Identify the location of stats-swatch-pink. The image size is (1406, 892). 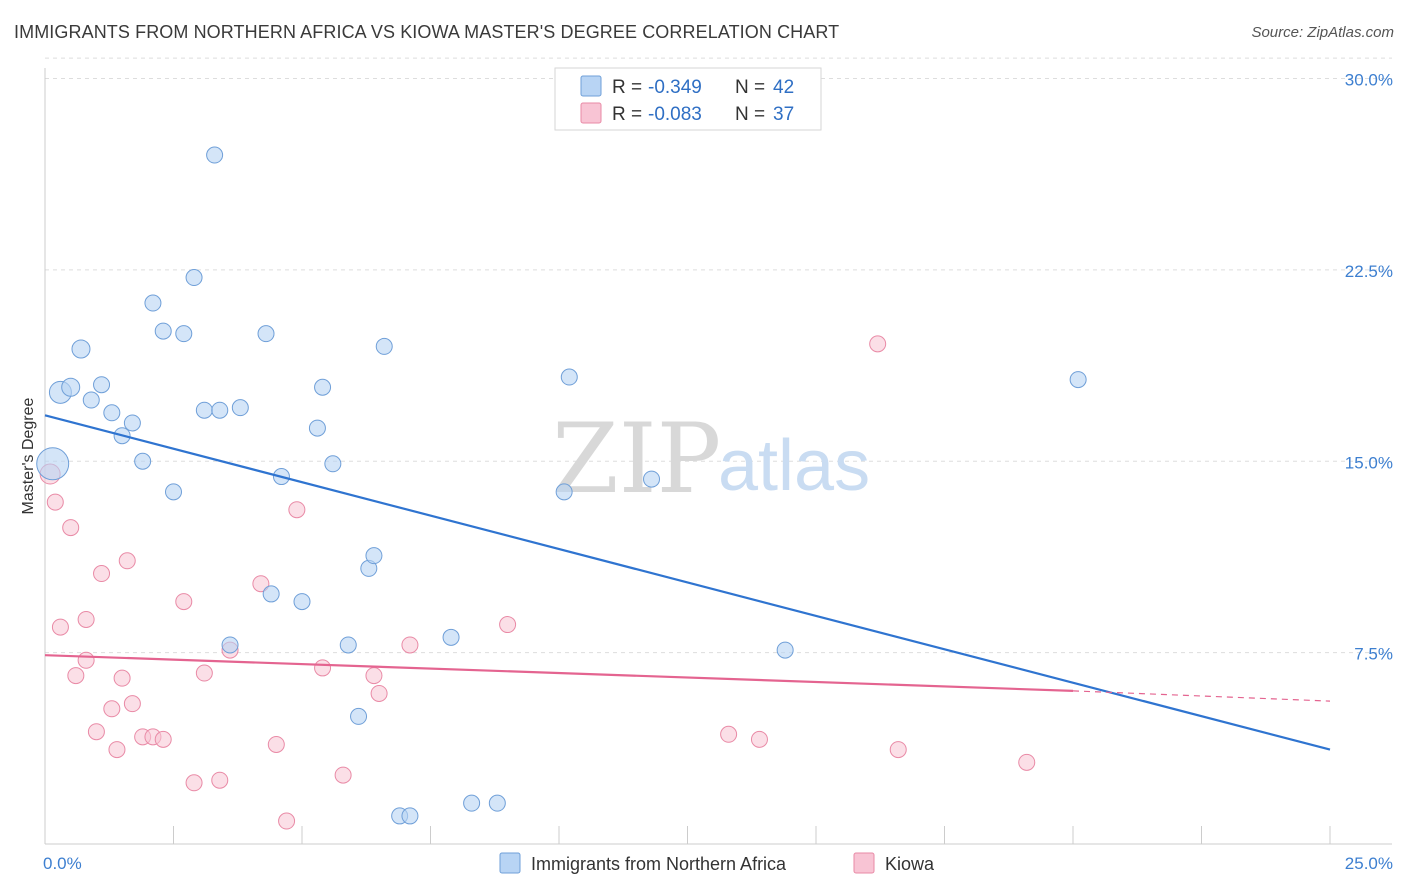
(591, 113).